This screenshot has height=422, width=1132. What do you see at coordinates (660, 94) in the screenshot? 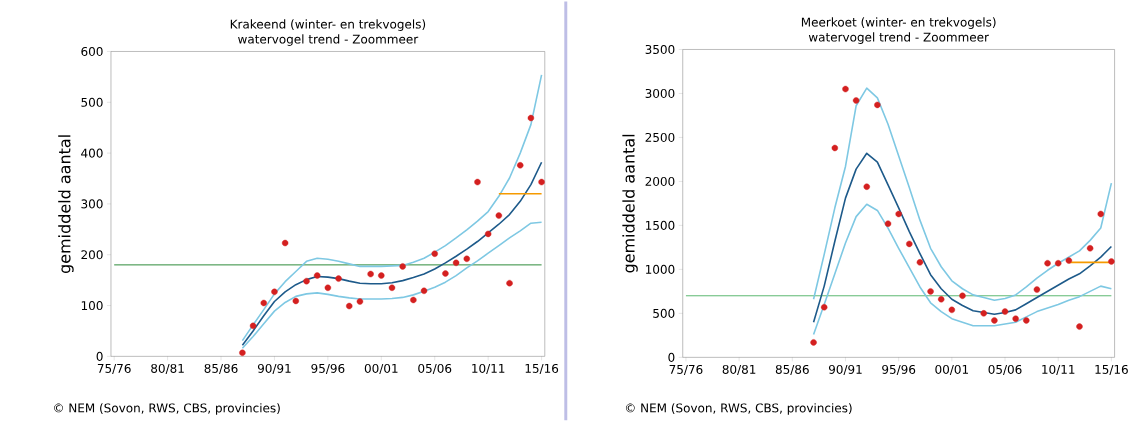
I see `y-tick-label: 3000` at bounding box center [660, 94].